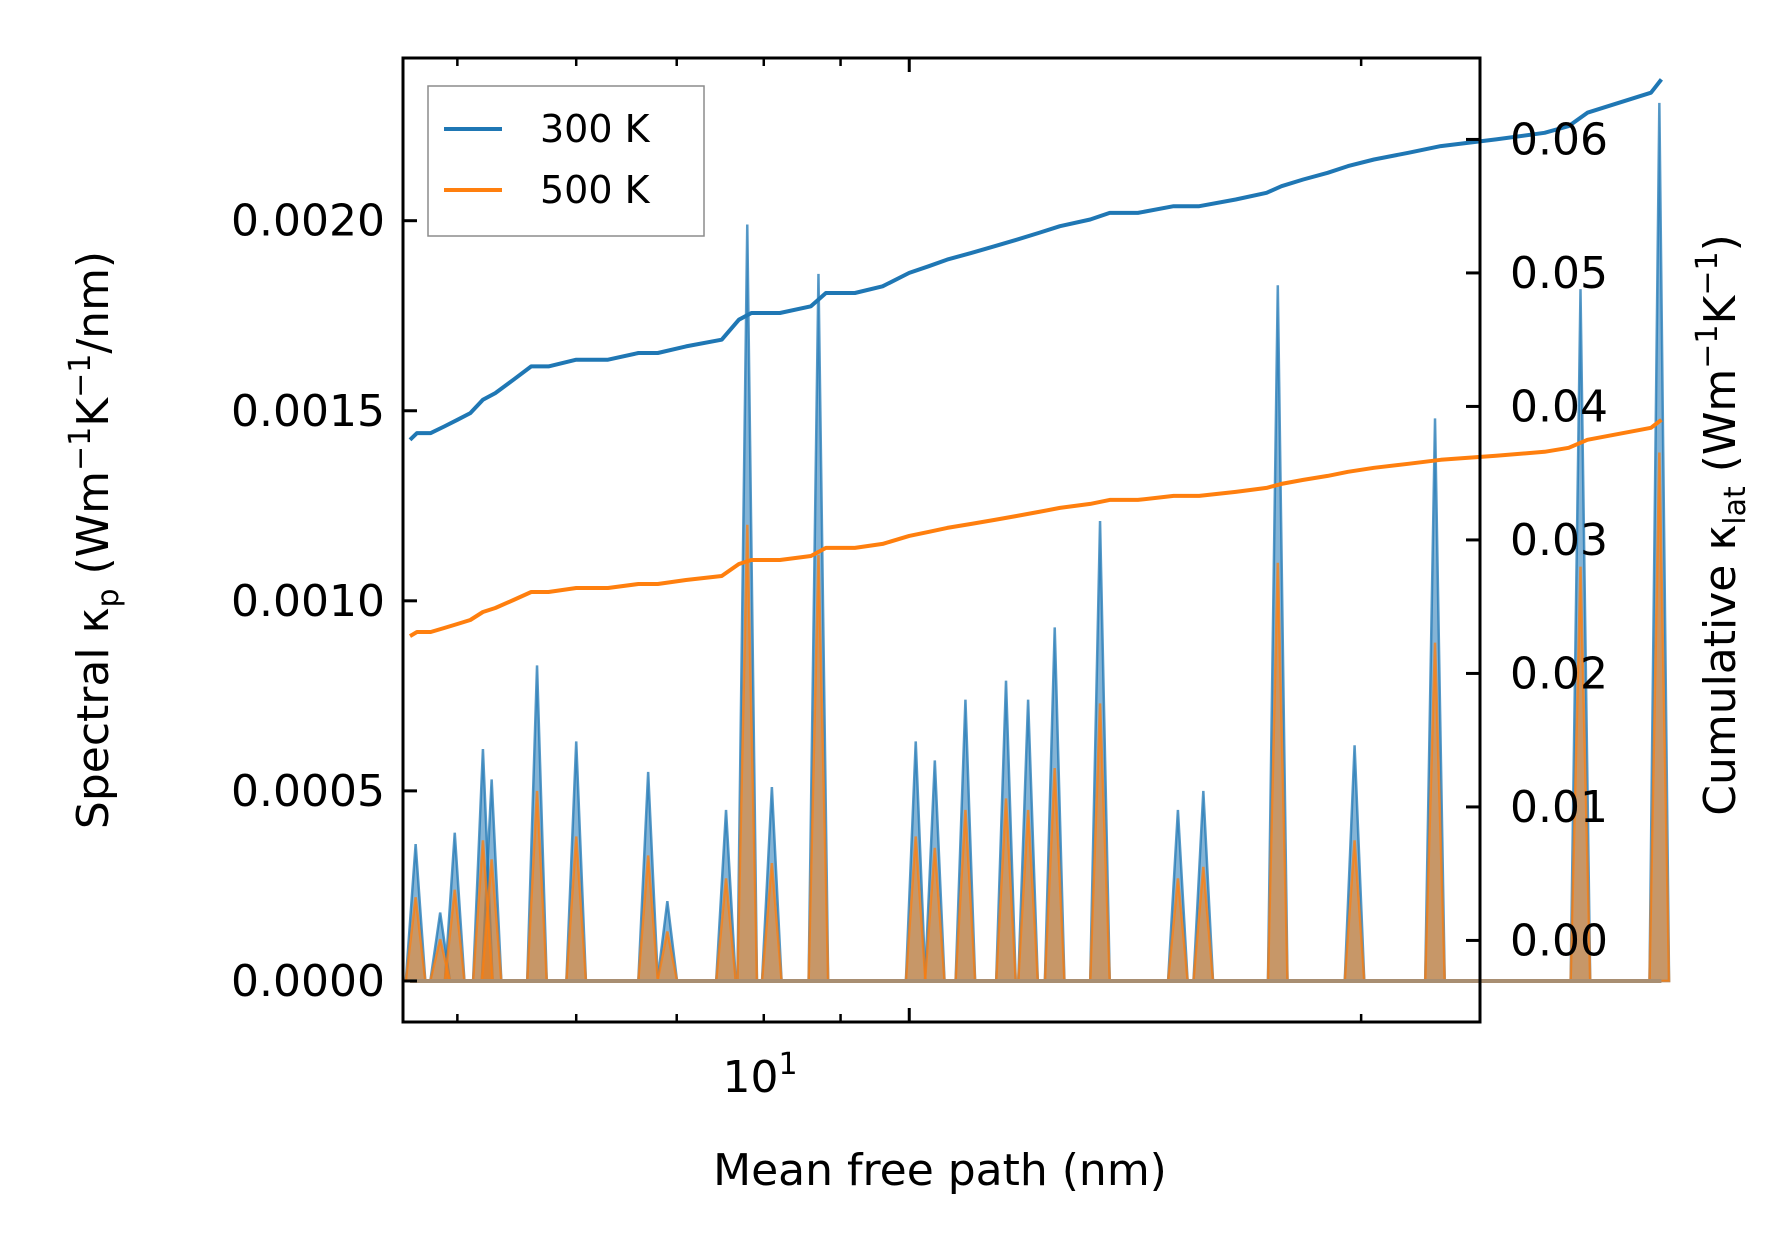  I want to click on right-y-axis: 0.00 0.01 0.02 0.03 0.04 0.05 0.06, so click(1537, 540).